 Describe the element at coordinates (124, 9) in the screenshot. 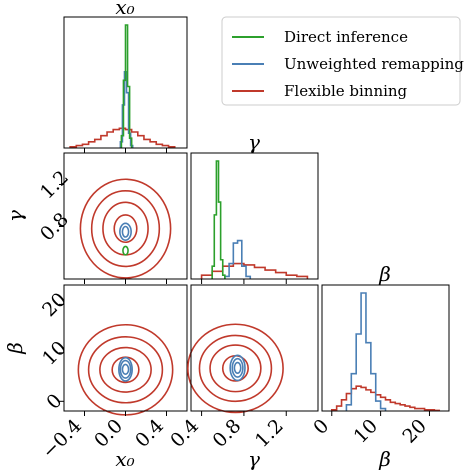

I see `diag-title-x0: x₀` at that location.